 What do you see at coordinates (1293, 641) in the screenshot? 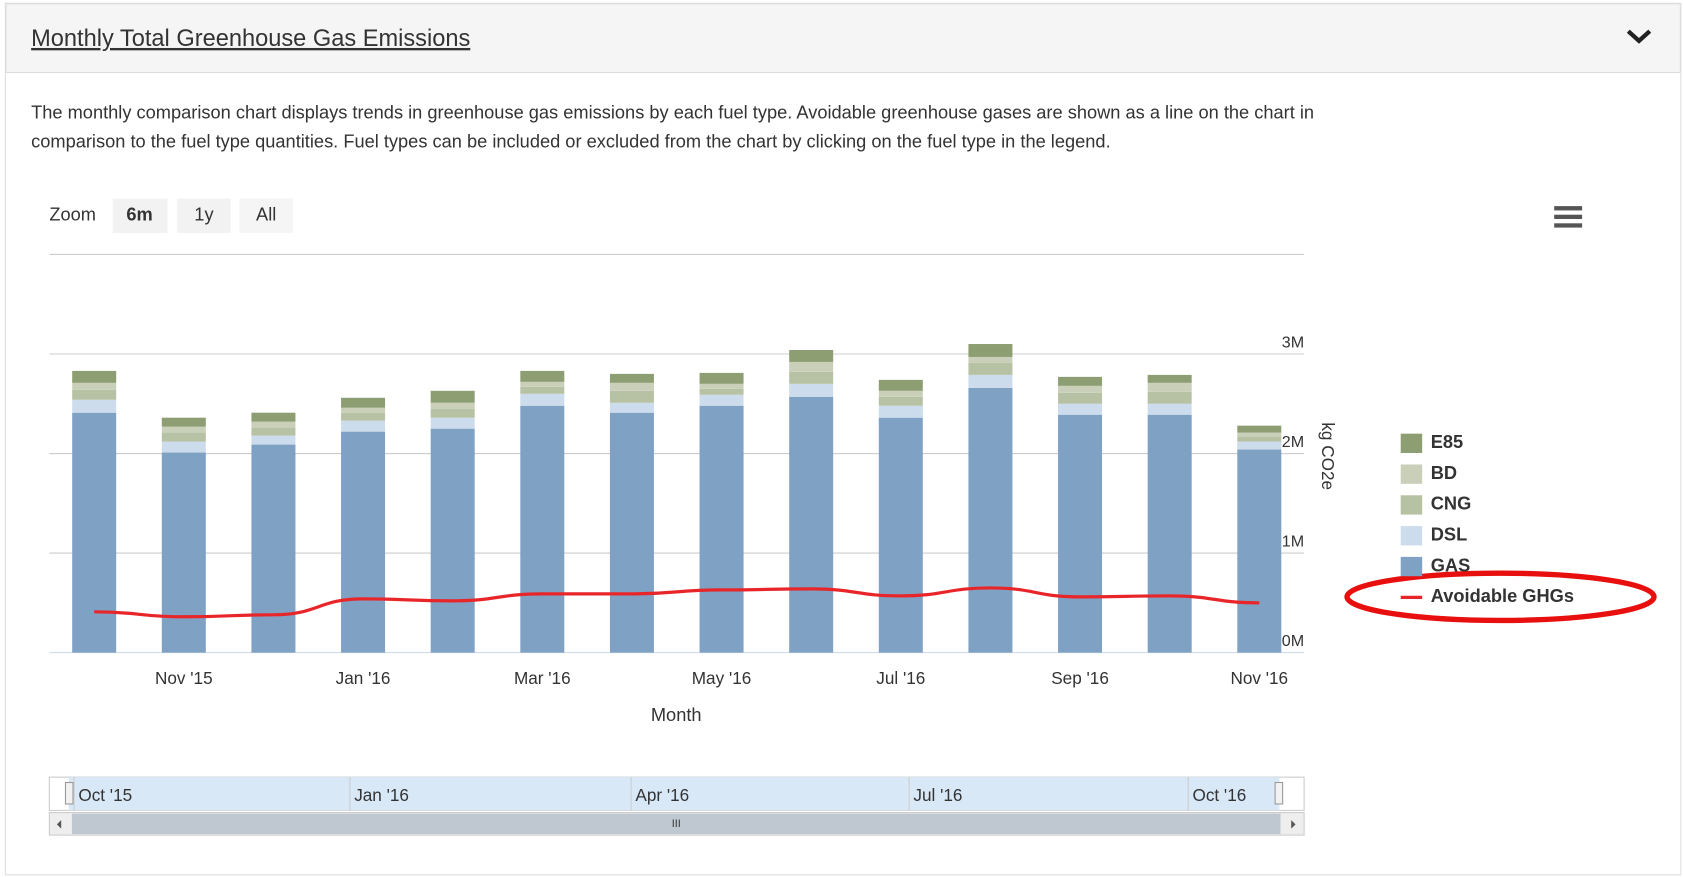
I see `y-tick-label: 0M` at bounding box center [1293, 641].